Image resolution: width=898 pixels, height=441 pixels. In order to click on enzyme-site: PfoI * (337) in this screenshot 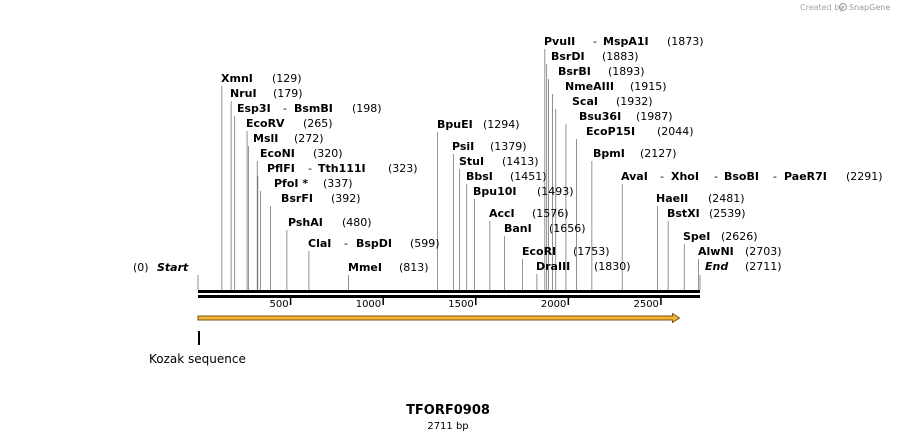, I will do `click(313, 183)`.